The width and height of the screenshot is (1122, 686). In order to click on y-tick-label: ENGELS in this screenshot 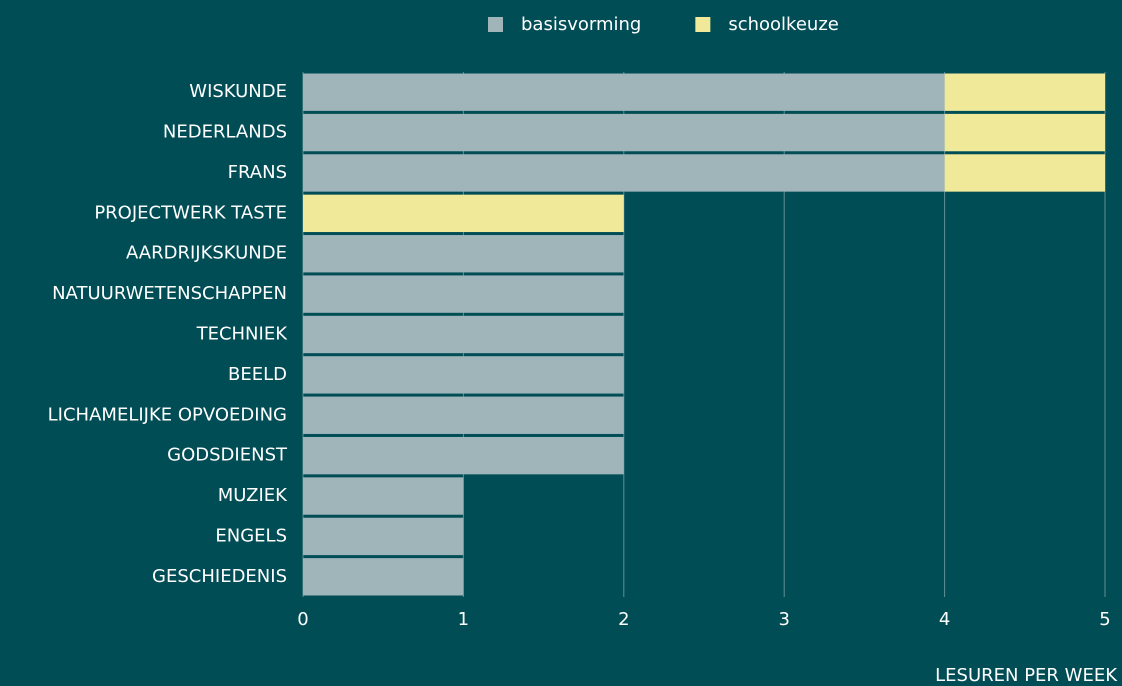, I will do `click(251, 535)`.